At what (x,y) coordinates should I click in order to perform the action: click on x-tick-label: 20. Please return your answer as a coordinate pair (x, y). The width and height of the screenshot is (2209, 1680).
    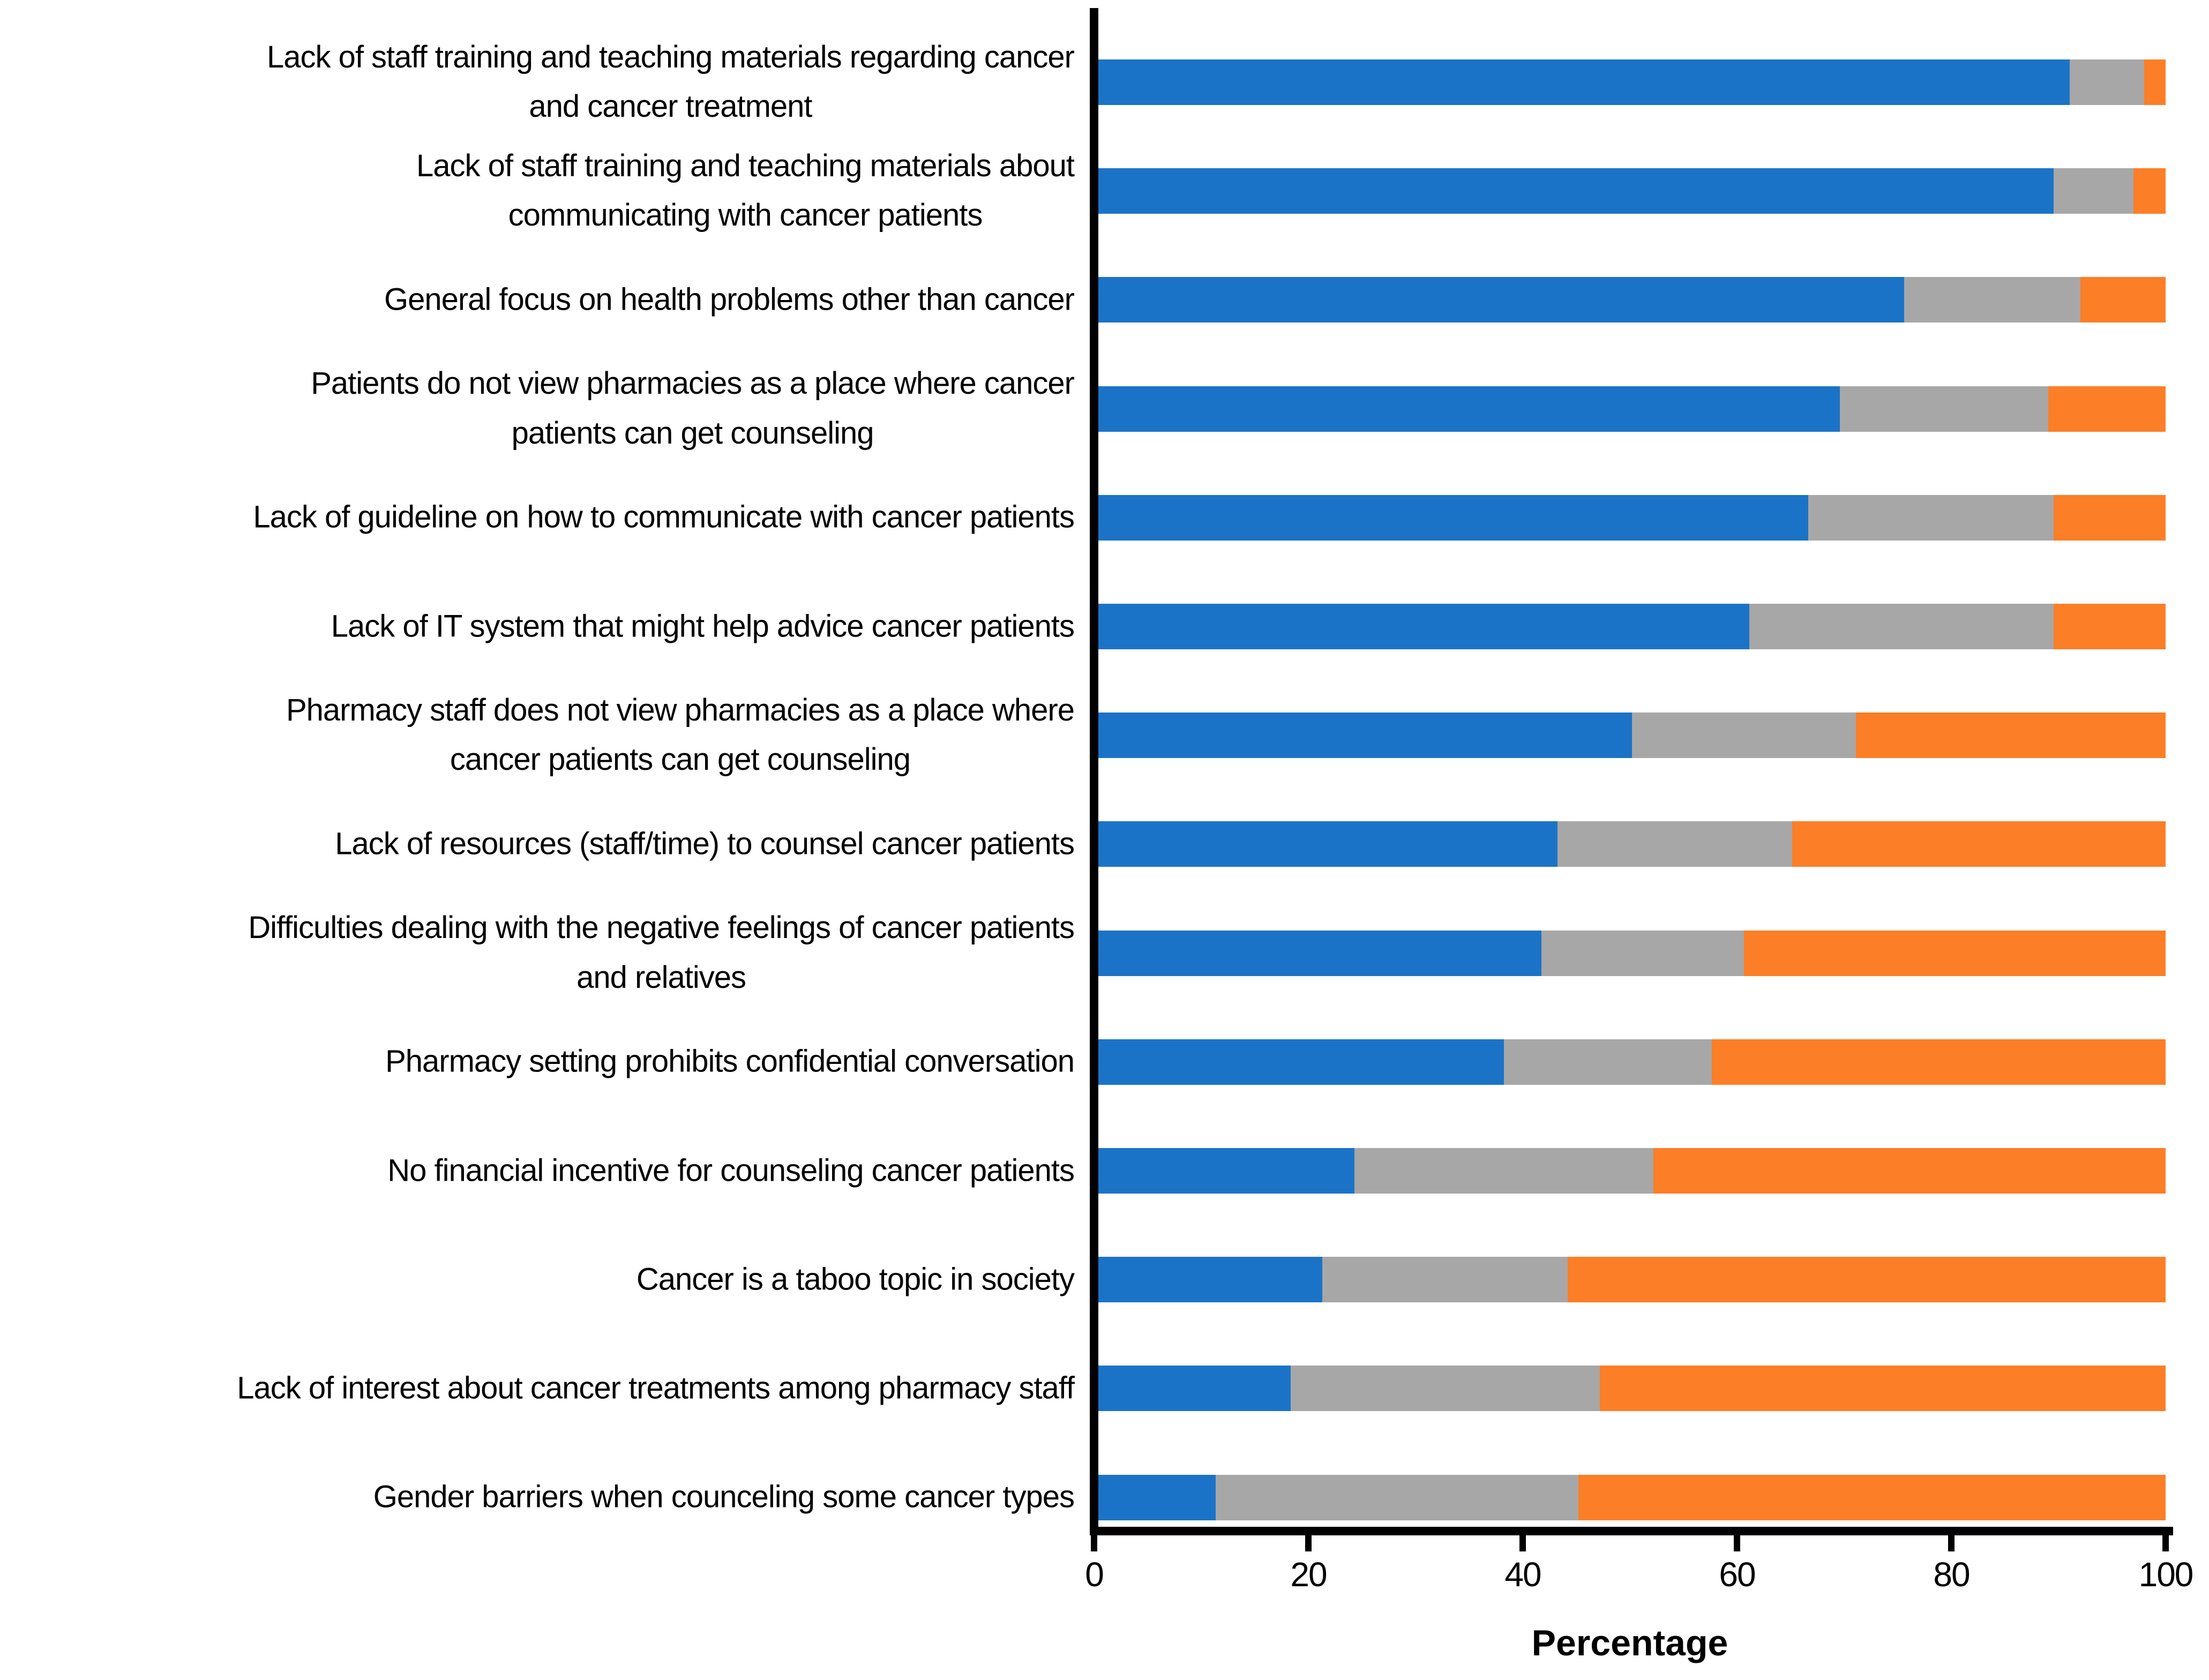
    Looking at the image, I should click on (1308, 1574).